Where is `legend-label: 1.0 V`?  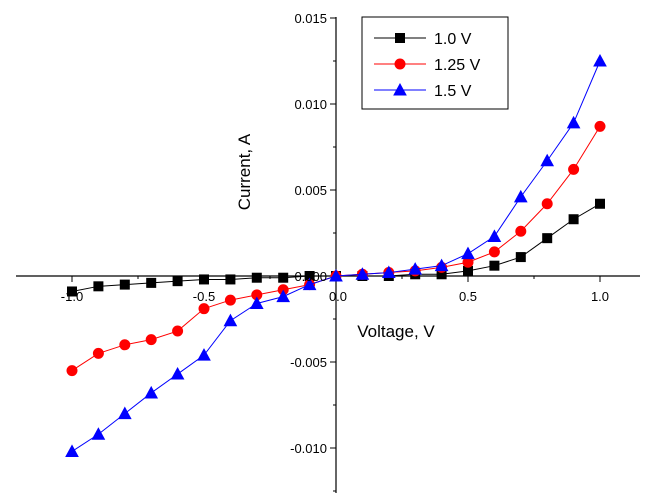
legend-label: 1.0 V is located at coordinates (453, 39).